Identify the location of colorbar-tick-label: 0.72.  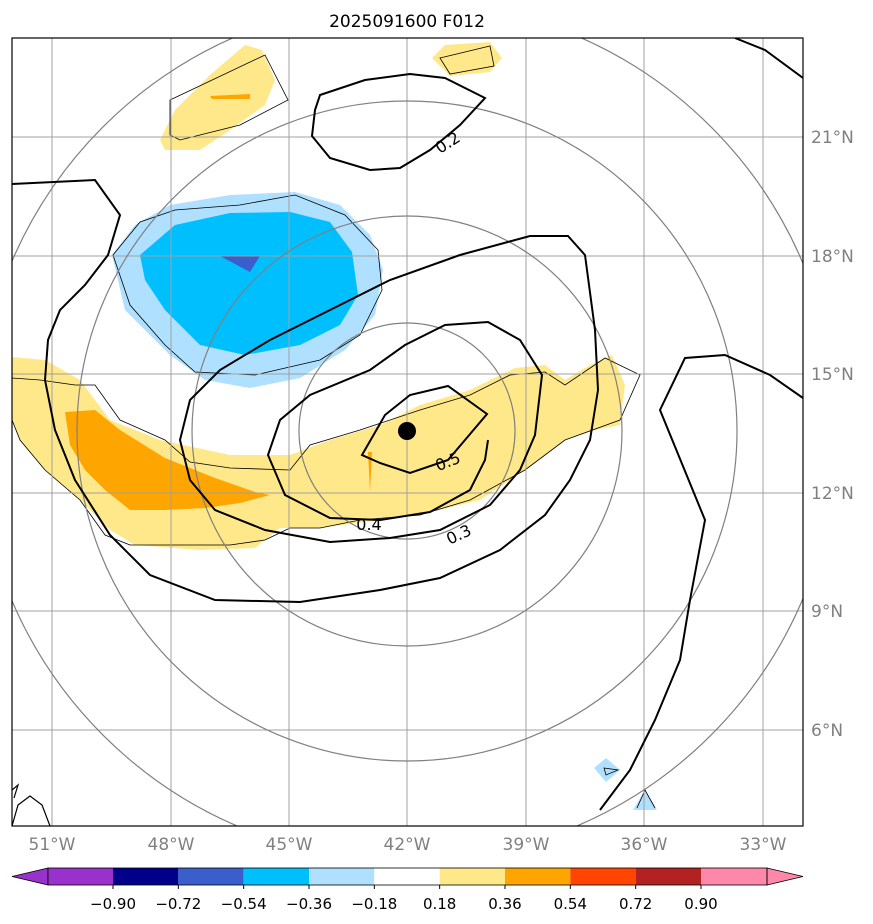
(635, 904).